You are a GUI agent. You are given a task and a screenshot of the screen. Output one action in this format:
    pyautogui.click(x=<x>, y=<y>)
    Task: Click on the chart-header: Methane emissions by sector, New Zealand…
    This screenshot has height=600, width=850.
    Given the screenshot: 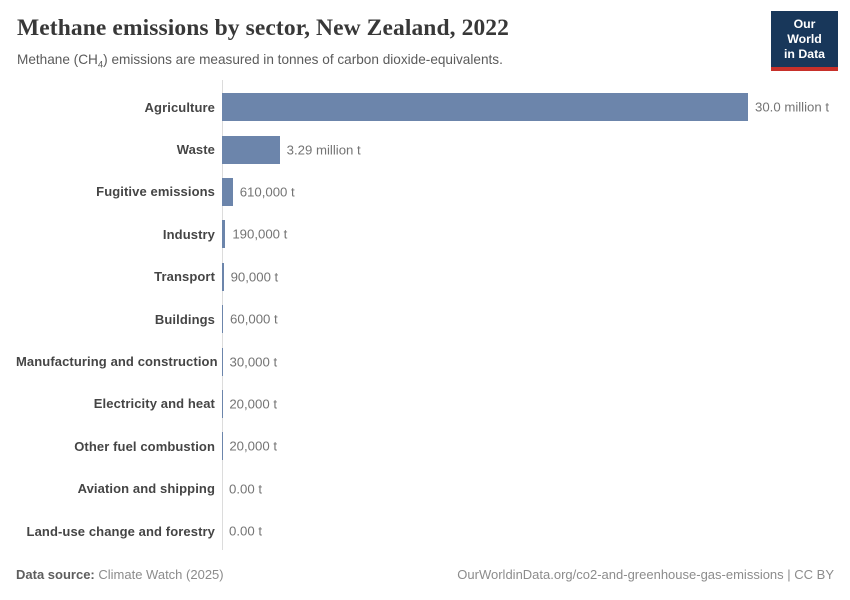 What is the action you would take?
    pyautogui.click(x=383, y=43)
    